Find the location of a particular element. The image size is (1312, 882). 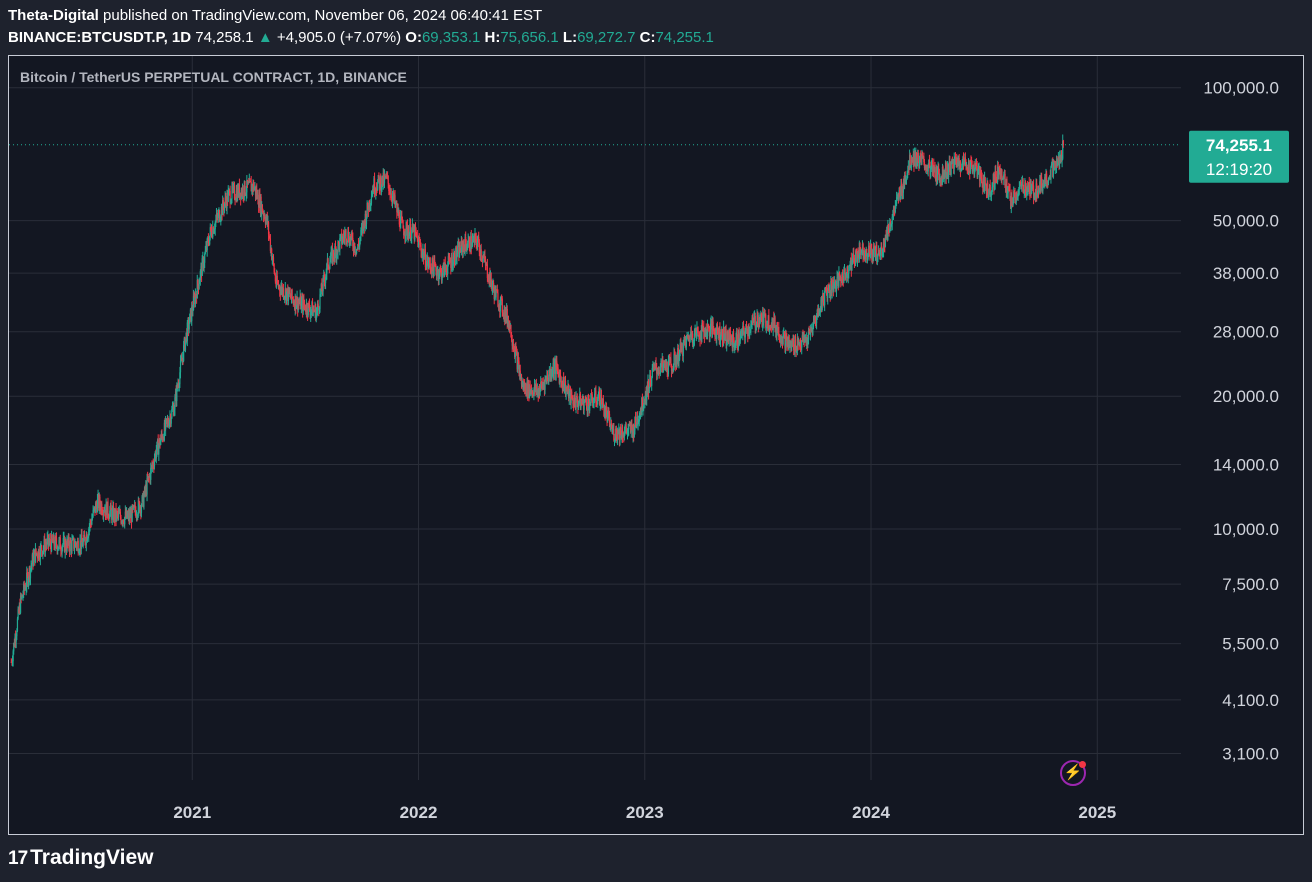

tradingview-brand: 17 TradingView is located at coordinates (80, 858).